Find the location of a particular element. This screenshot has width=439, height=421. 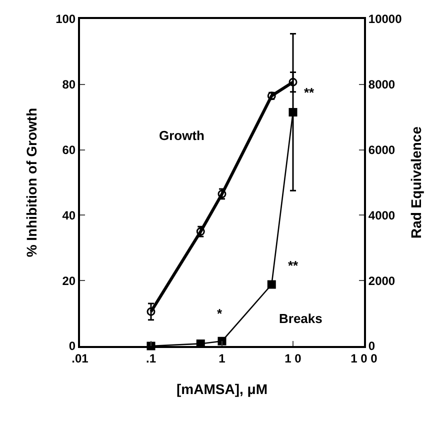

y2-axis-title: Rad Equivalence is located at coordinates (416, 182).